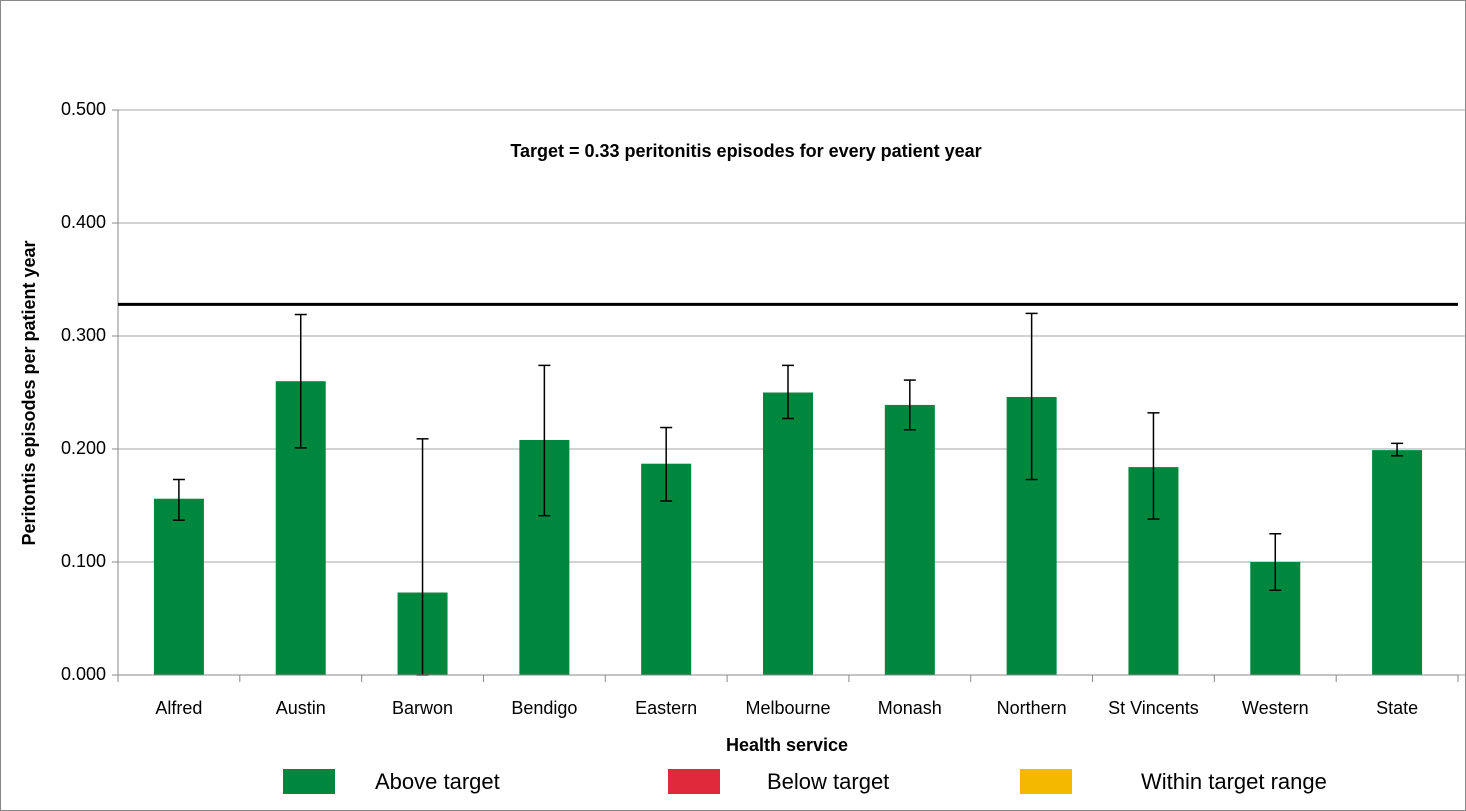 The height and width of the screenshot is (811, 1466). I want to click on y-axis-title: Peritontis episodes per patient year, so click(29, 392).